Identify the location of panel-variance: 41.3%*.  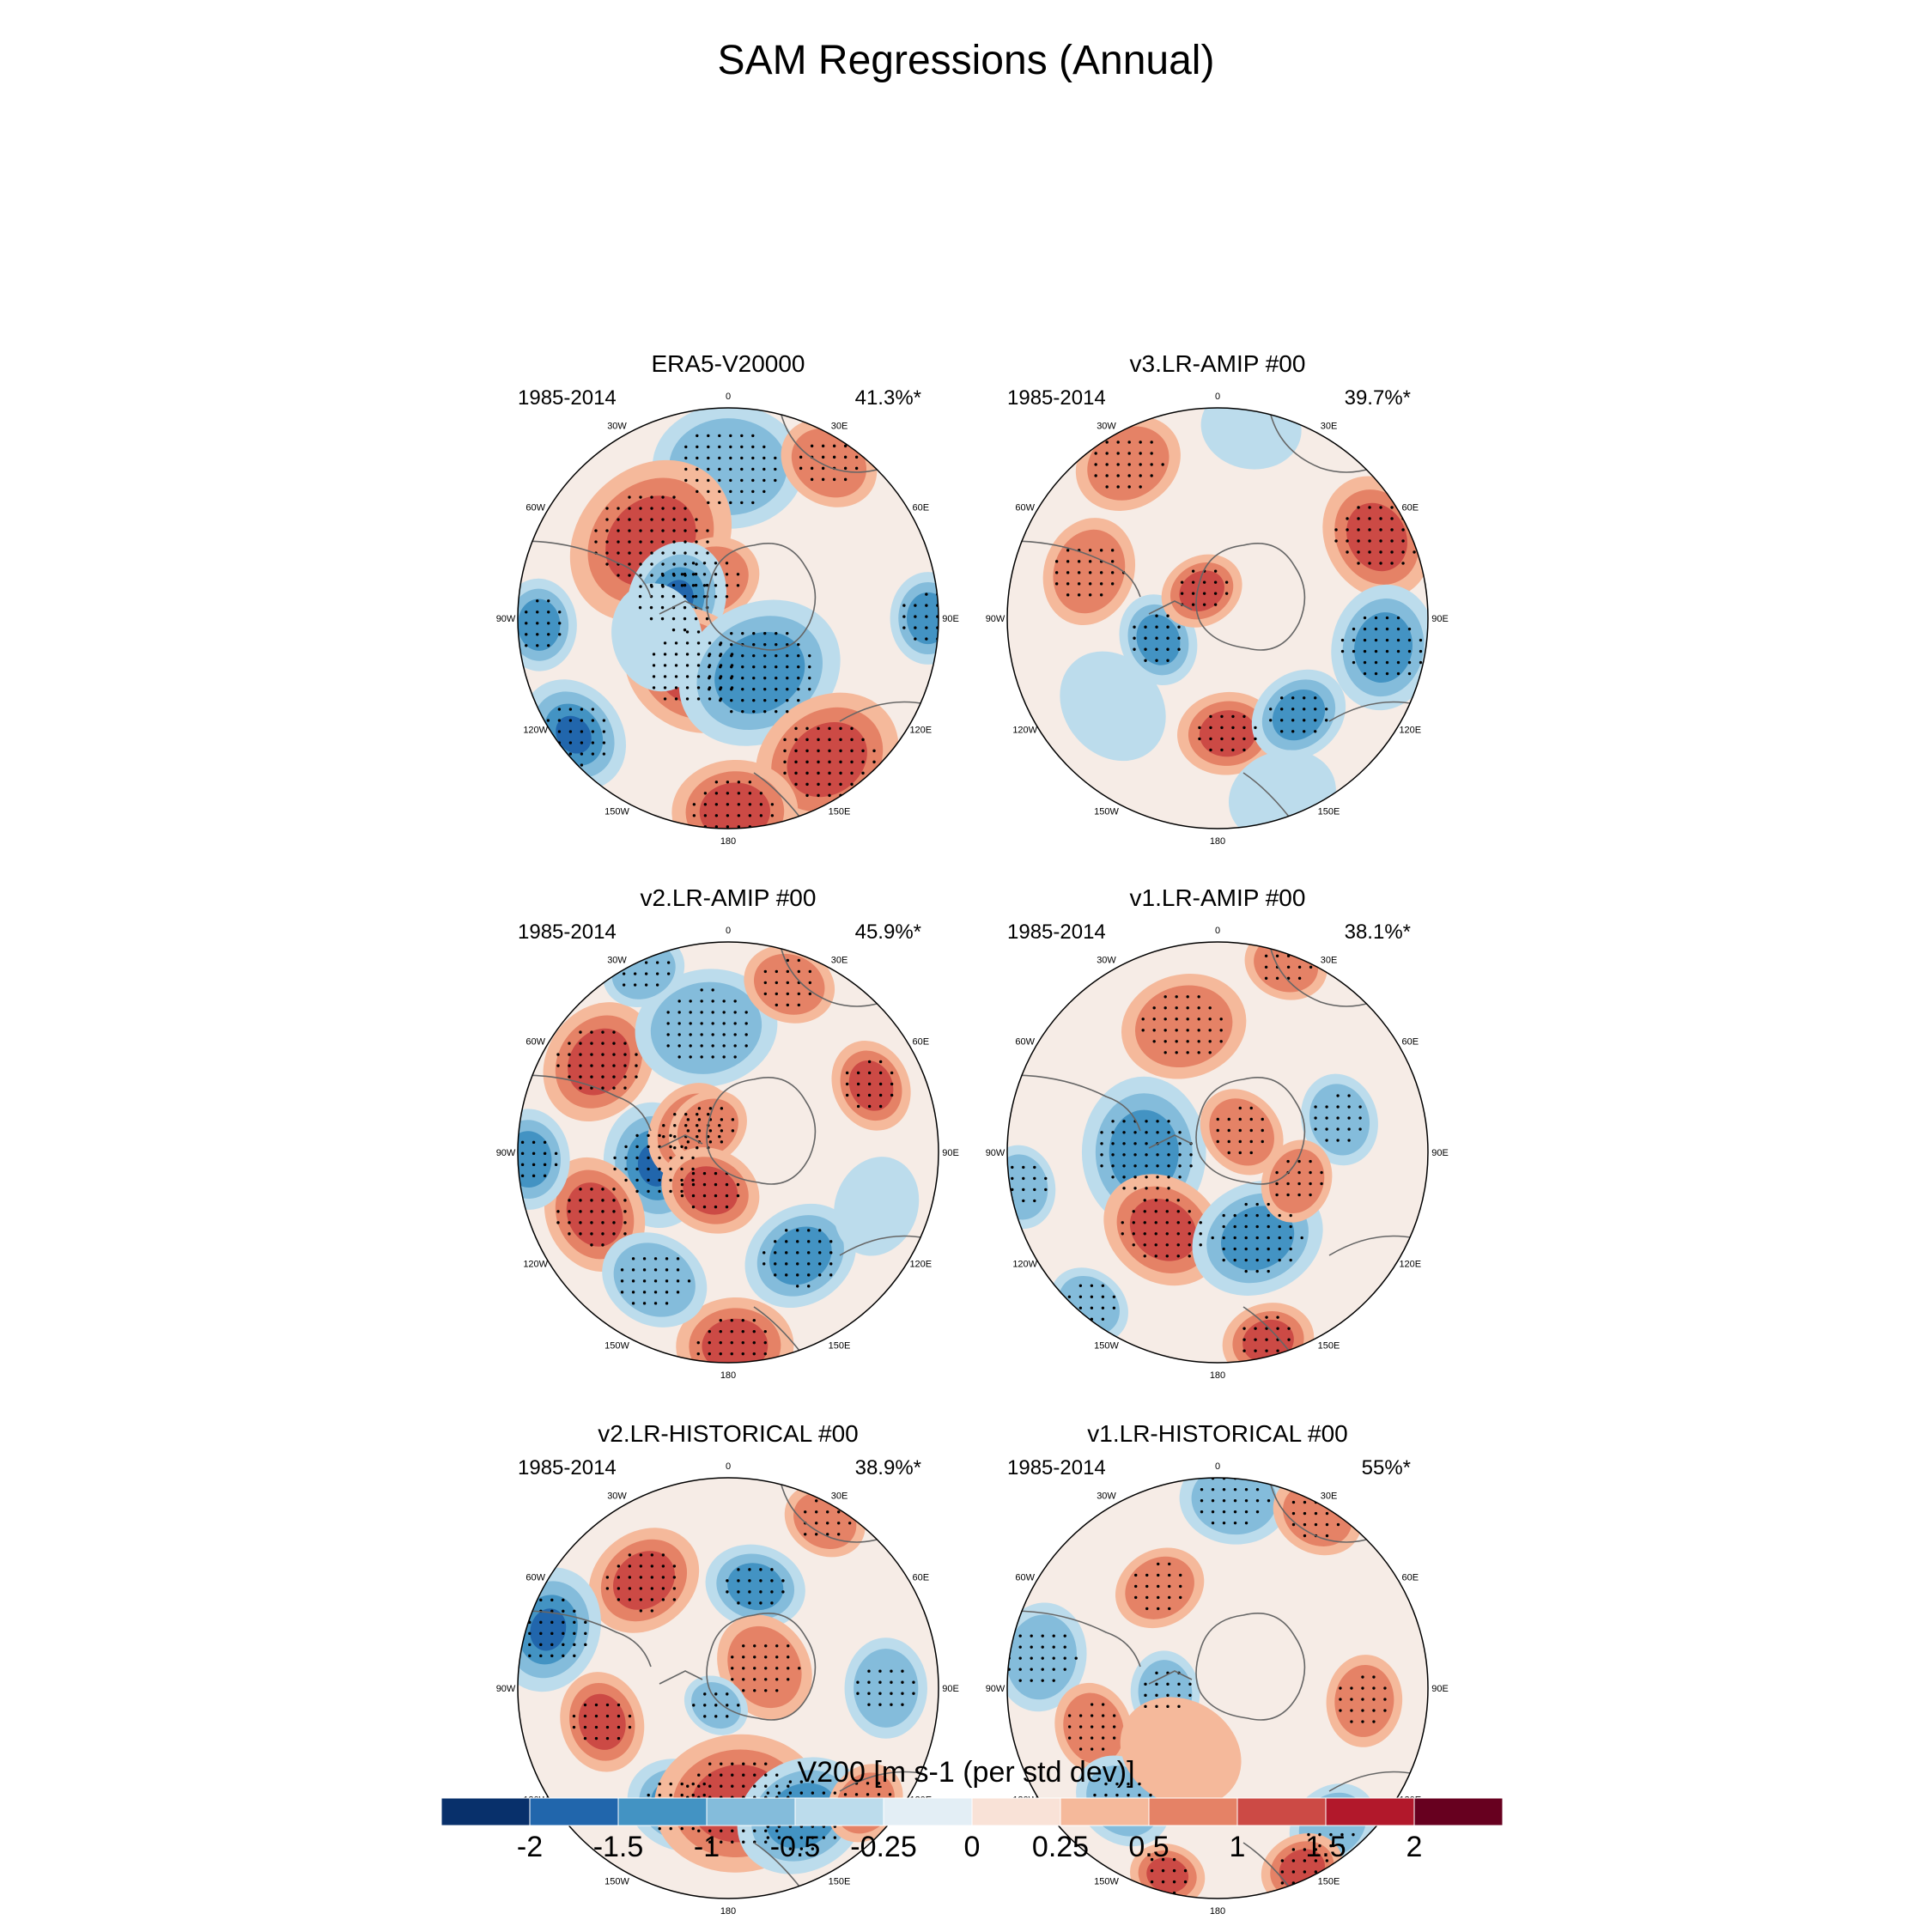
(888, 398).